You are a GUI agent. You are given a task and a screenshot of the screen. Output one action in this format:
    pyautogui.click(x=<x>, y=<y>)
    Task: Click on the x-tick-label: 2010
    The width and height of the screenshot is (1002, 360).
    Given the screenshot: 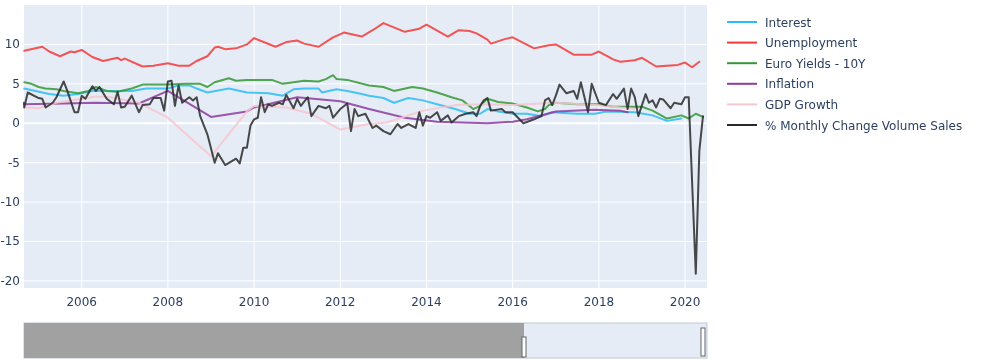 What is the action you would take?
    pyautogui.click(x=254, y=302)
    